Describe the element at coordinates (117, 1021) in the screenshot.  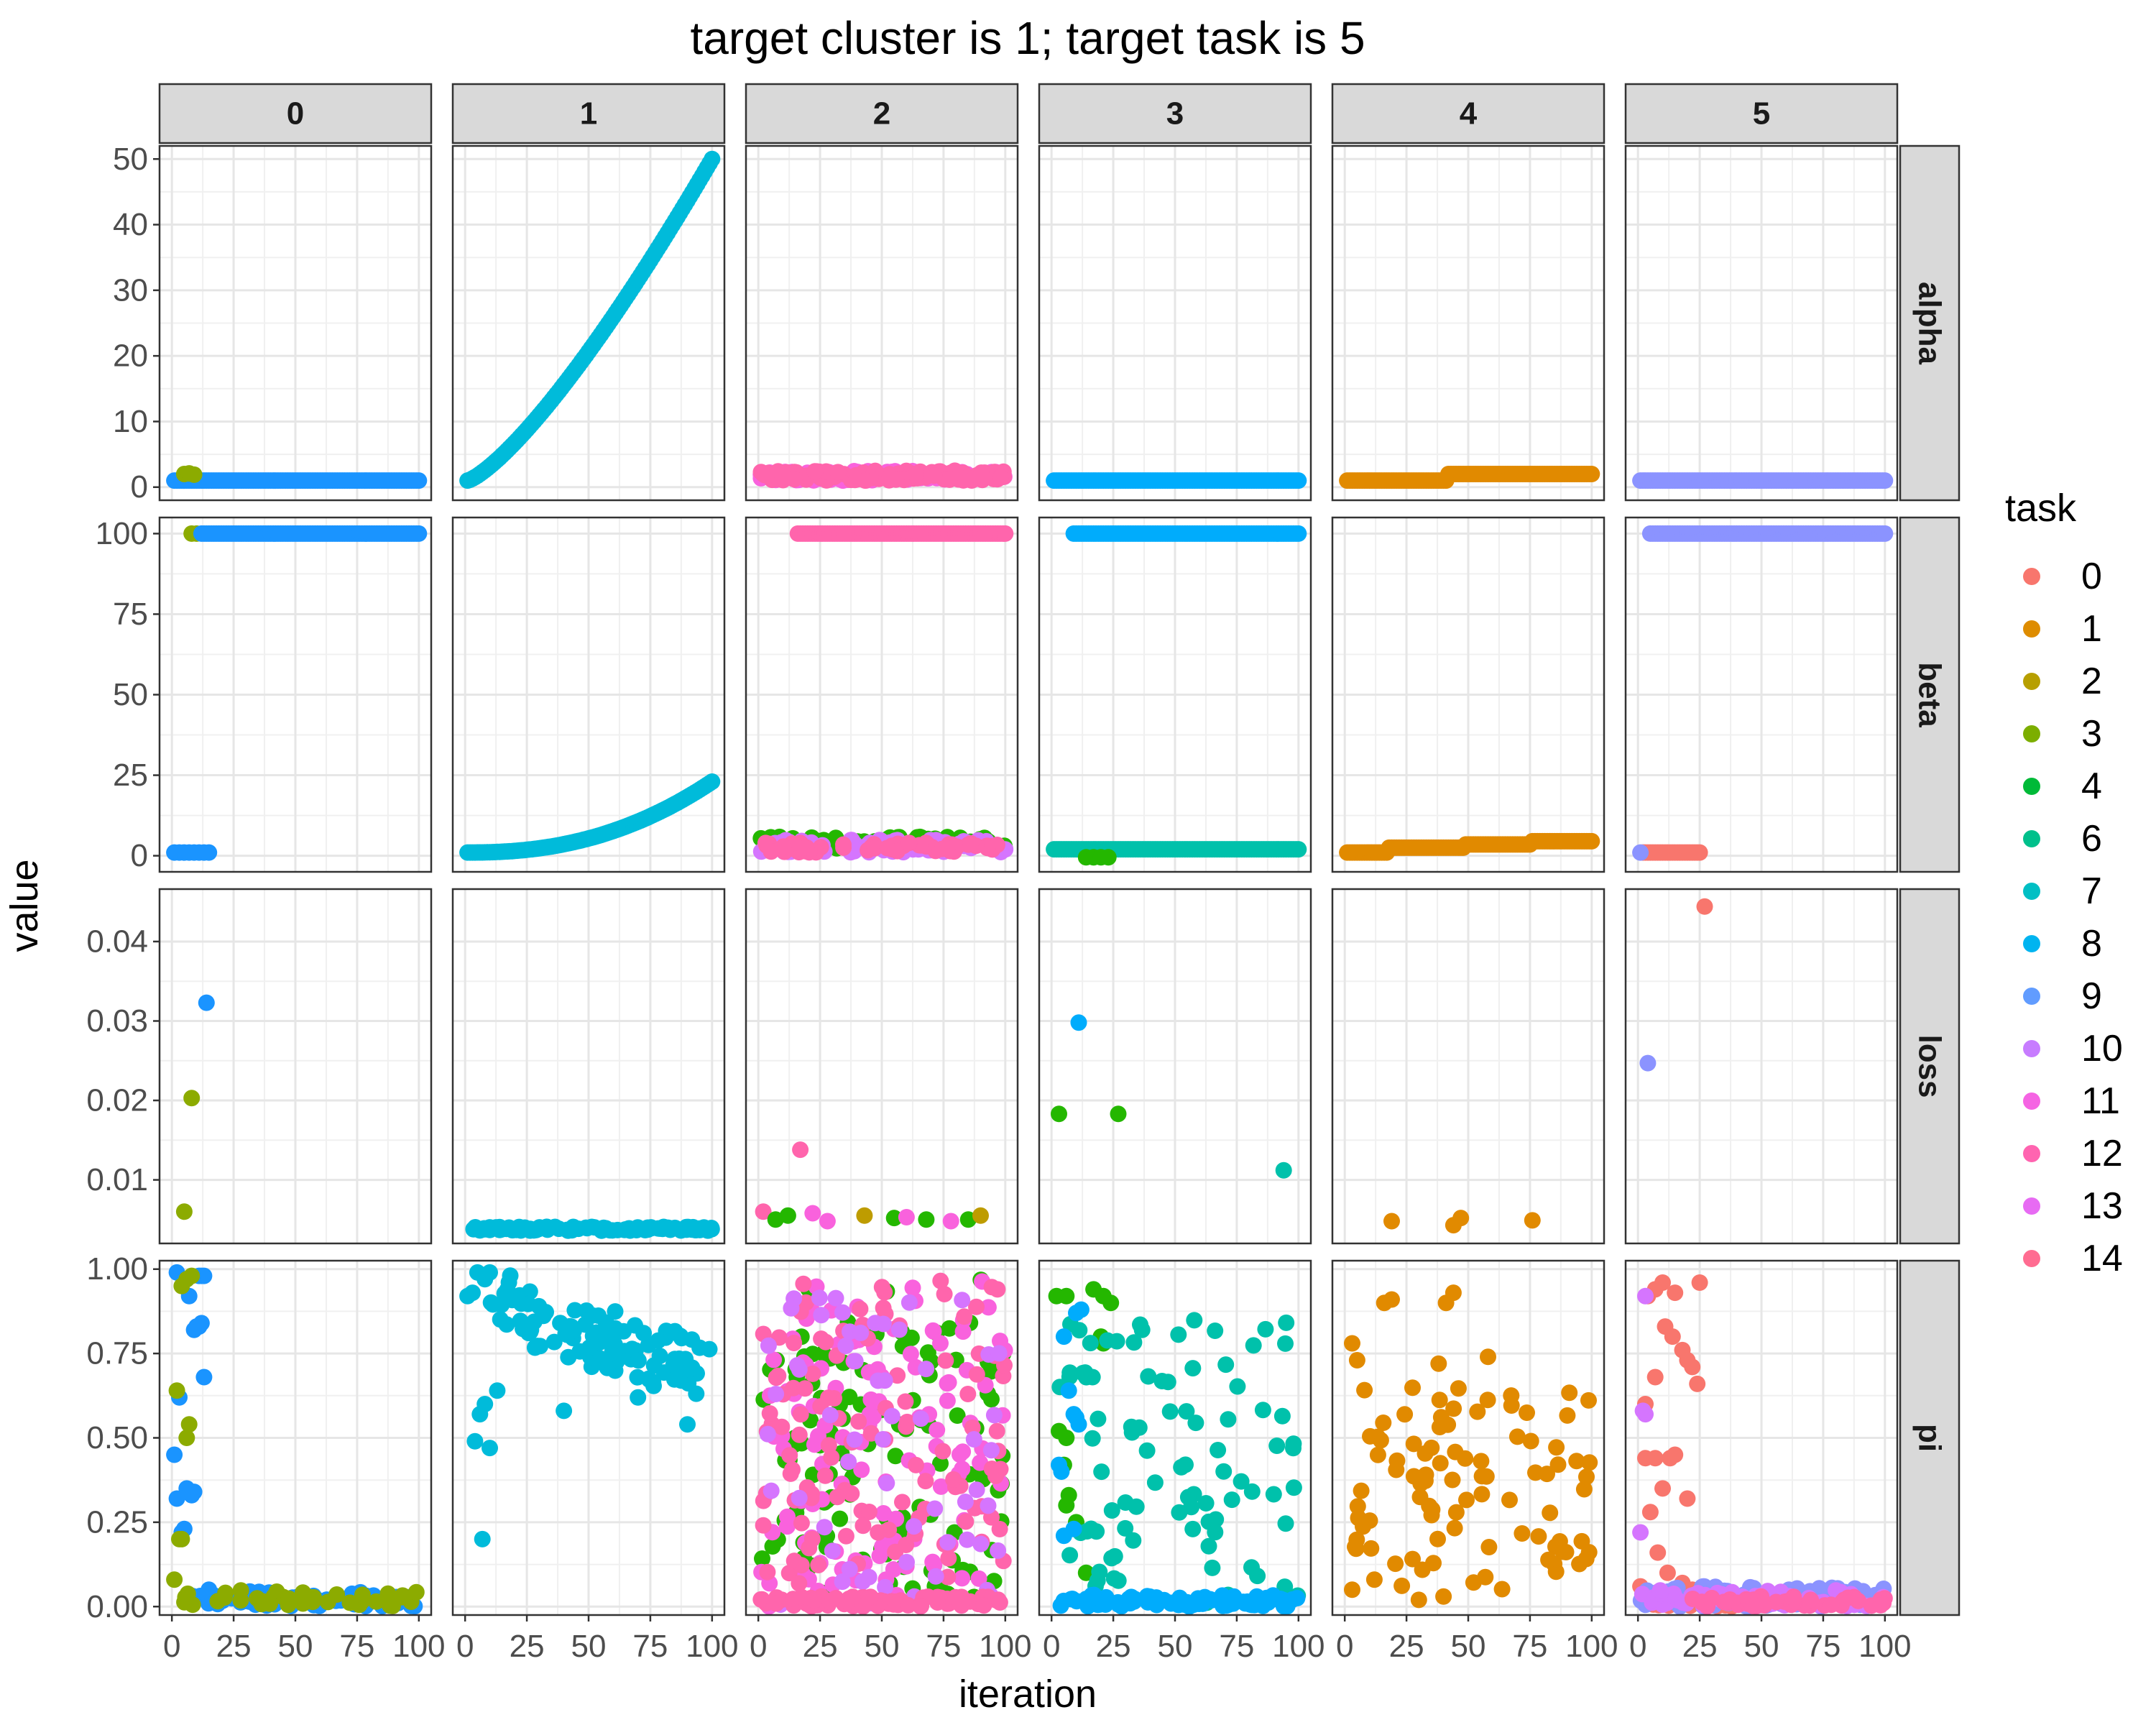
I see `y-tick-label: 0.03` at that location.